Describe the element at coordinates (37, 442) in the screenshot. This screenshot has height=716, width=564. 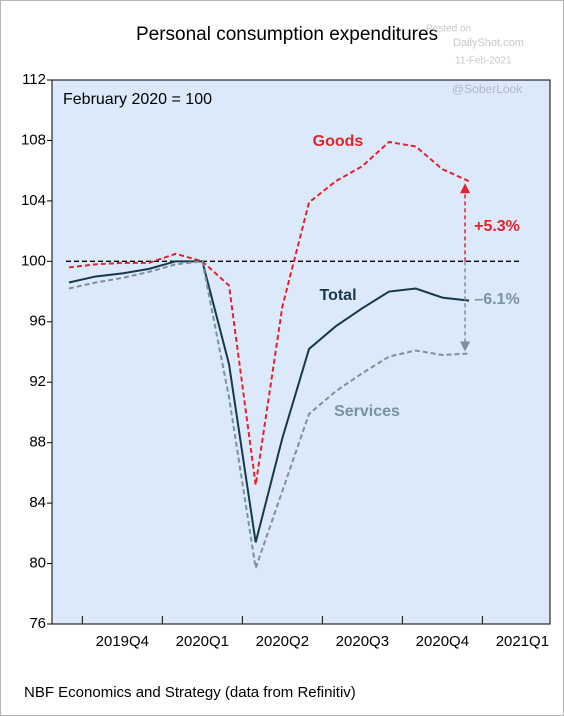
I see `y-tick-label: 88` at that location.